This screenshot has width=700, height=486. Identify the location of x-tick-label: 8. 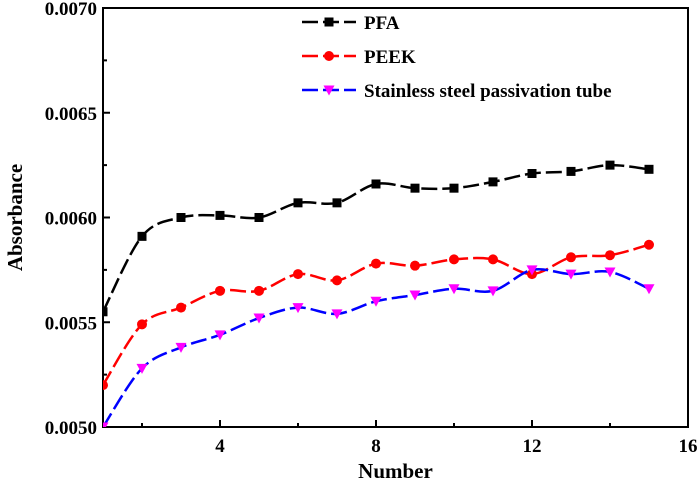
(376, 446).